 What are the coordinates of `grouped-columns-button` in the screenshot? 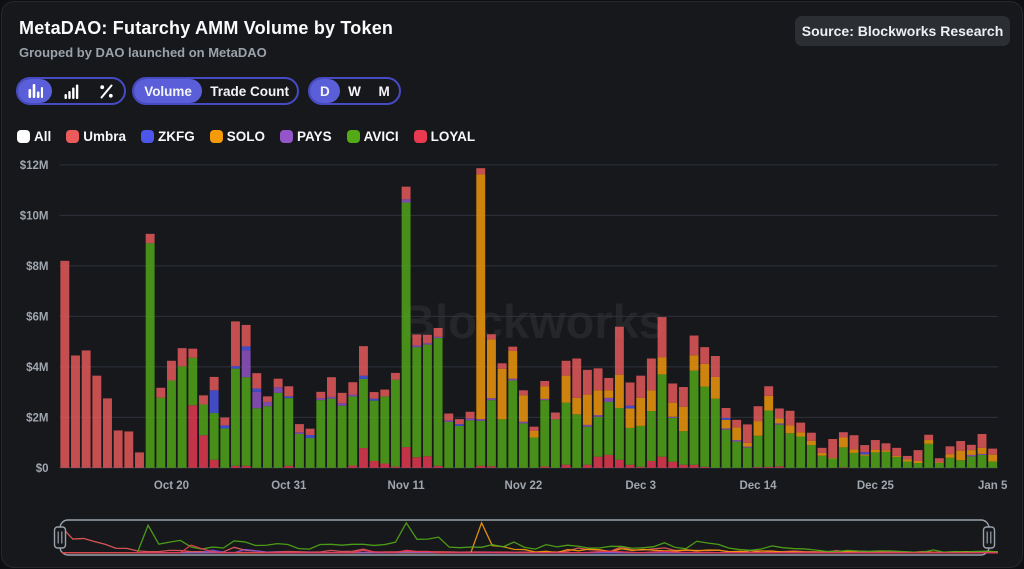 It's located at (70, 91).